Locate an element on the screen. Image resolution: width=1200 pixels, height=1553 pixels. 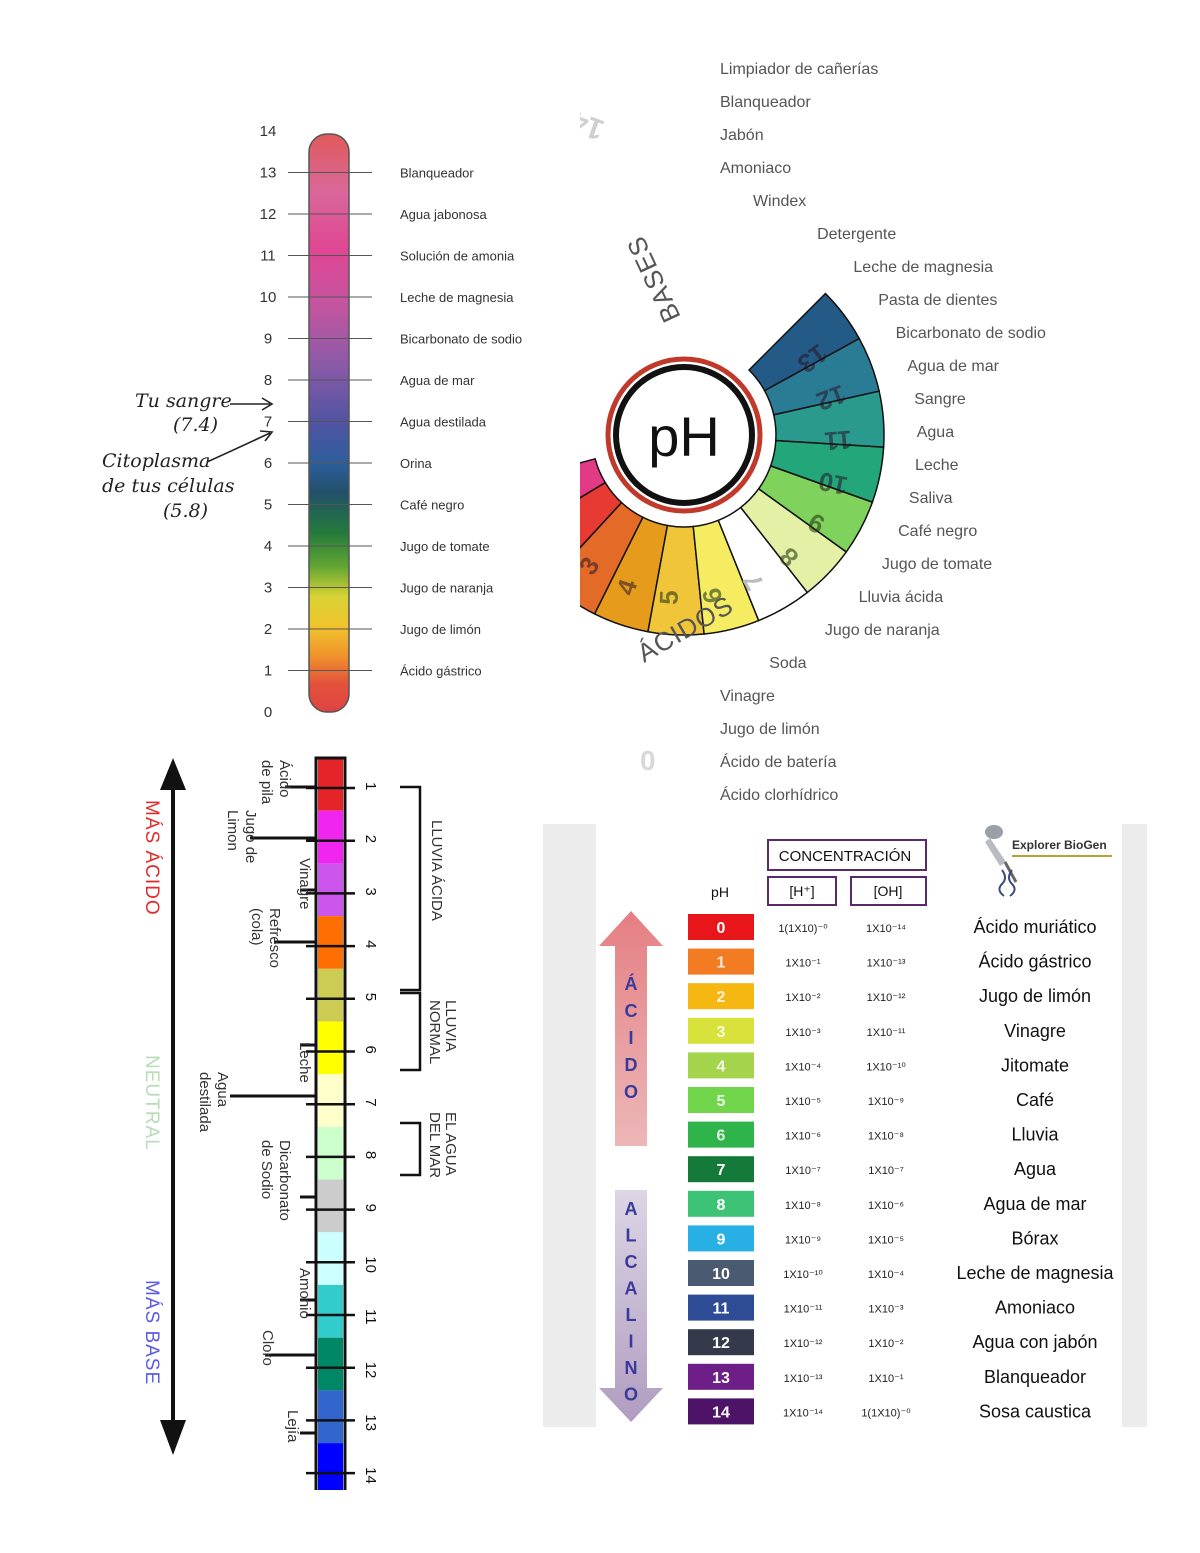
tick-label: 1 is located at coordinates (268, 671).